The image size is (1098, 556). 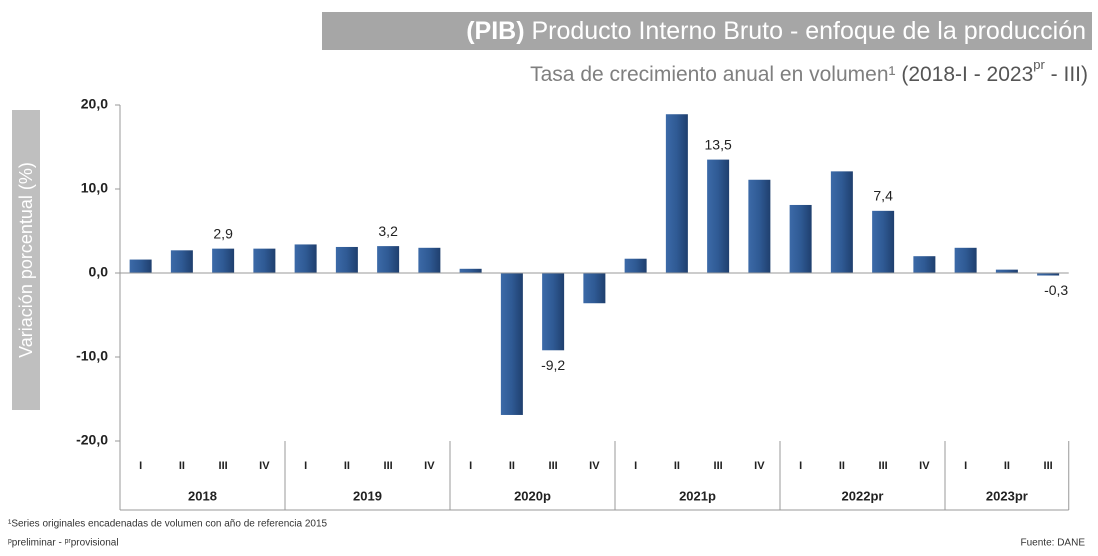 What do you see at coordinates (709, 74) in the screenshot?
I see `subtitle-part: Tasa de crecimiento anual en volumen` at bounding box center [709, 74].